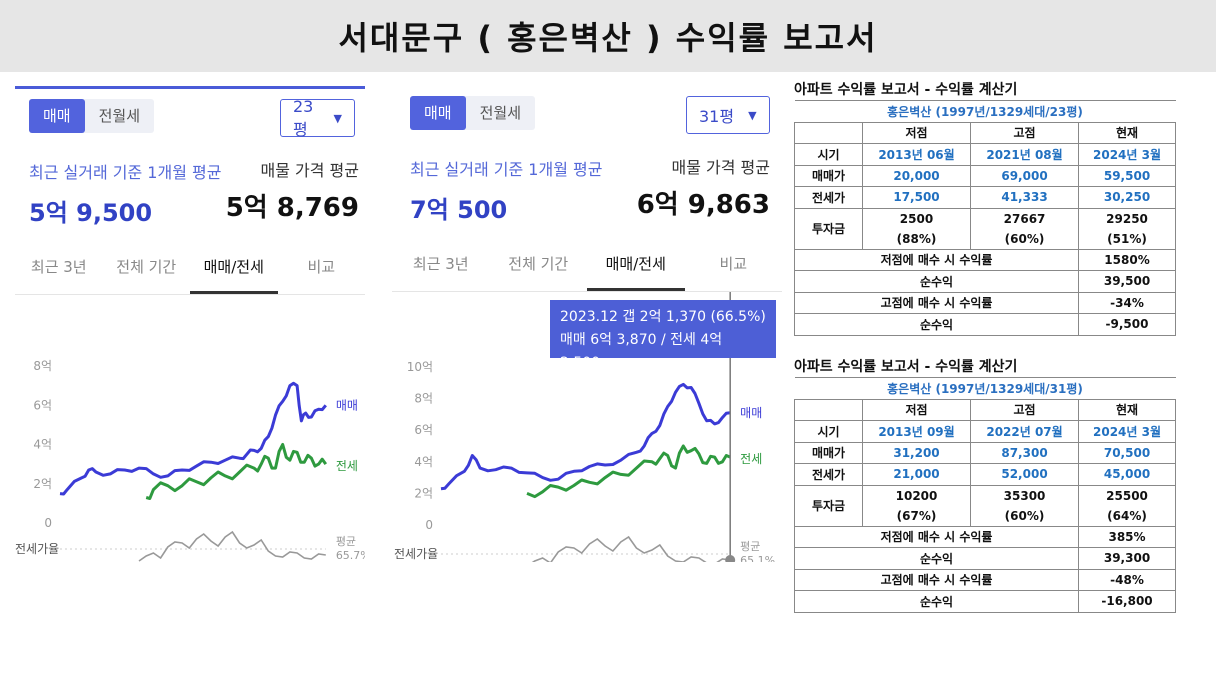  What do you see at coordinates (916, 238) in the screenshot?
I see `invest-pct: (88%)` at bounding box center [916, 238].